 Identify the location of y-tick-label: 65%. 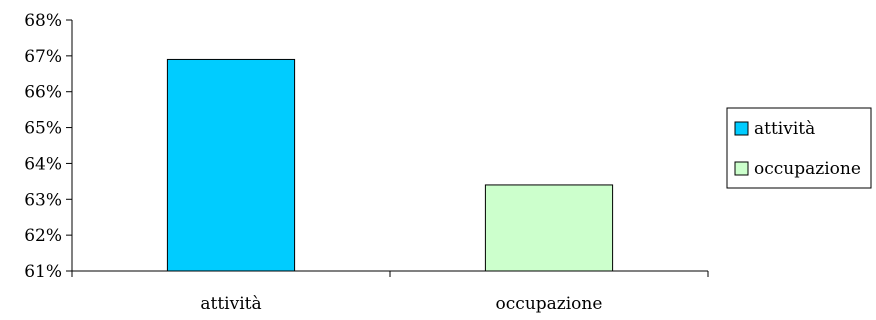
(43, 129).